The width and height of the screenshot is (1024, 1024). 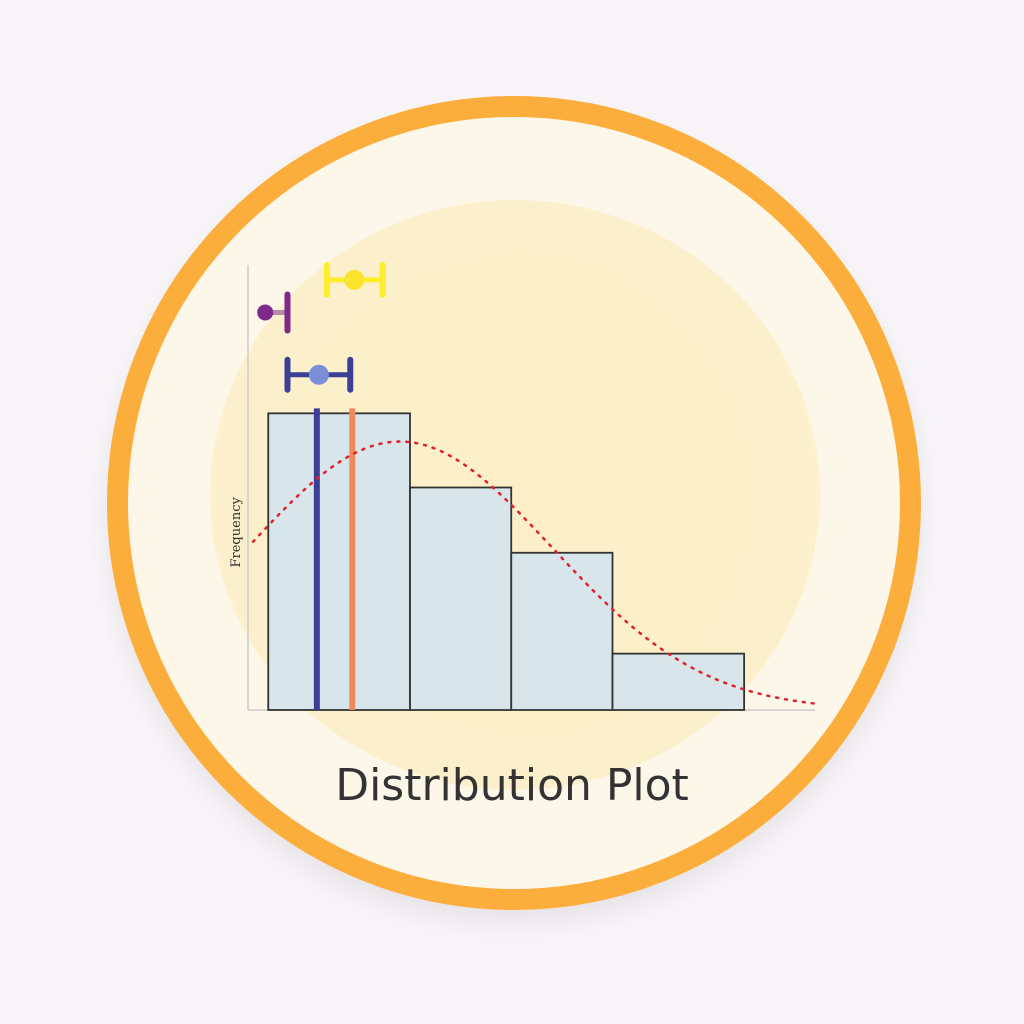 What do you see at coordinates (236, 532) in the screenshot?
I see `y-axis-label: Frequency` at bounding box center [236, 532].